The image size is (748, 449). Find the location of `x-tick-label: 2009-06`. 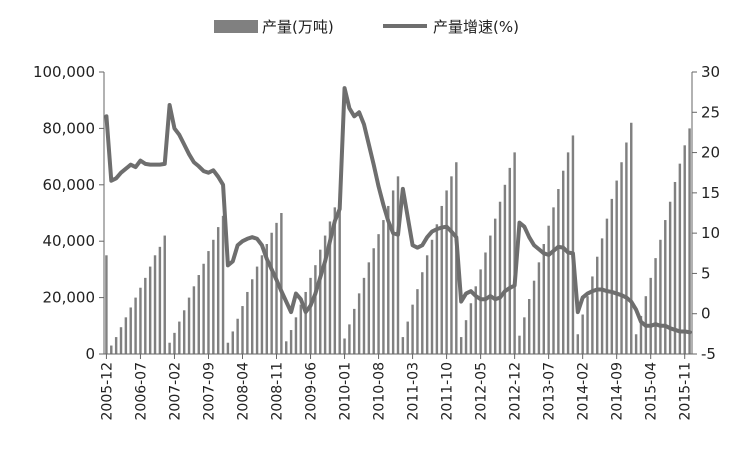

x-tick-label: 2009-06 is located at coordinates (312, 391).